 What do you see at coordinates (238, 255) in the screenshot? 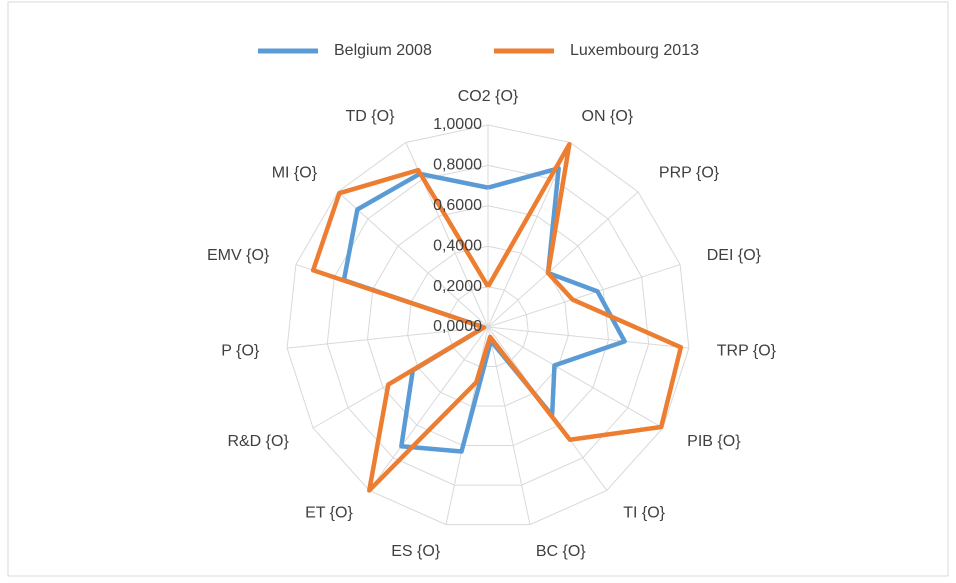
I see `category-label: EMV {O}` at bounding box center [238, 255].